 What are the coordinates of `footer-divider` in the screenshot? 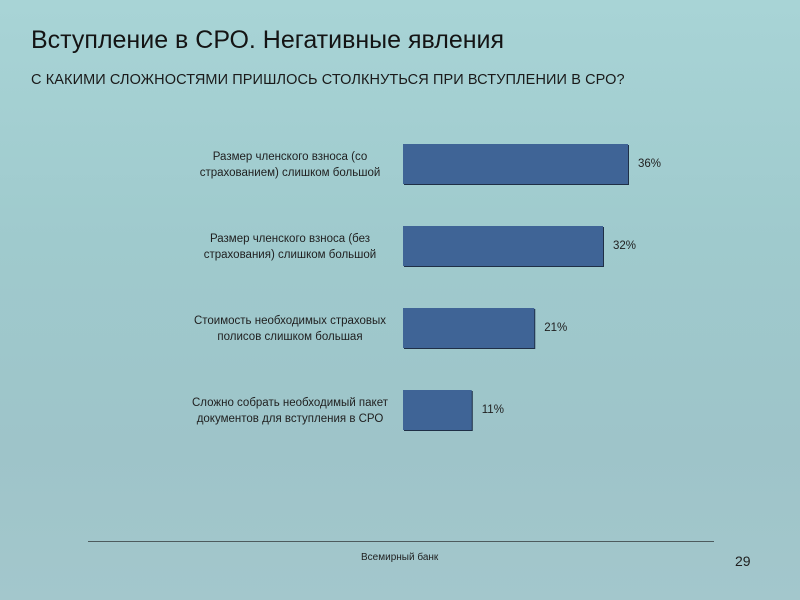 It's located at (401, 541).